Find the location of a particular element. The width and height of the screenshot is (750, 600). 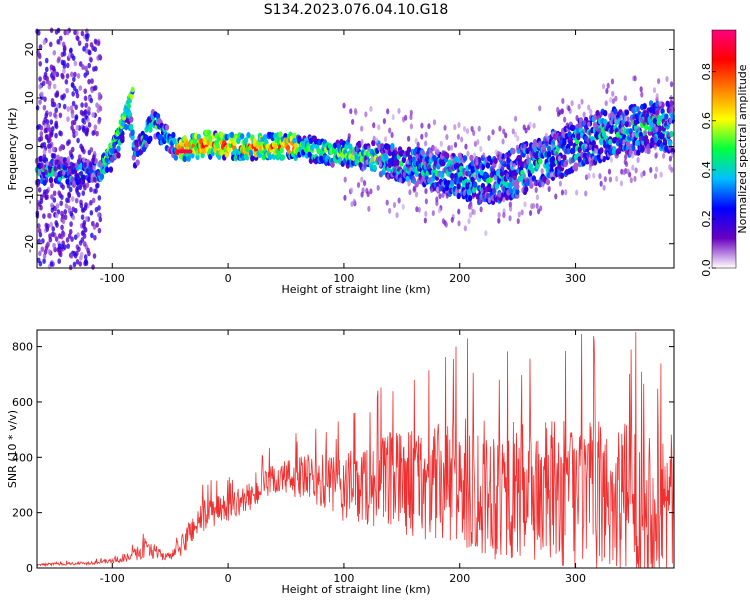

spectrogram-x-tick-label: -100 is located at coordinates (112, 278).